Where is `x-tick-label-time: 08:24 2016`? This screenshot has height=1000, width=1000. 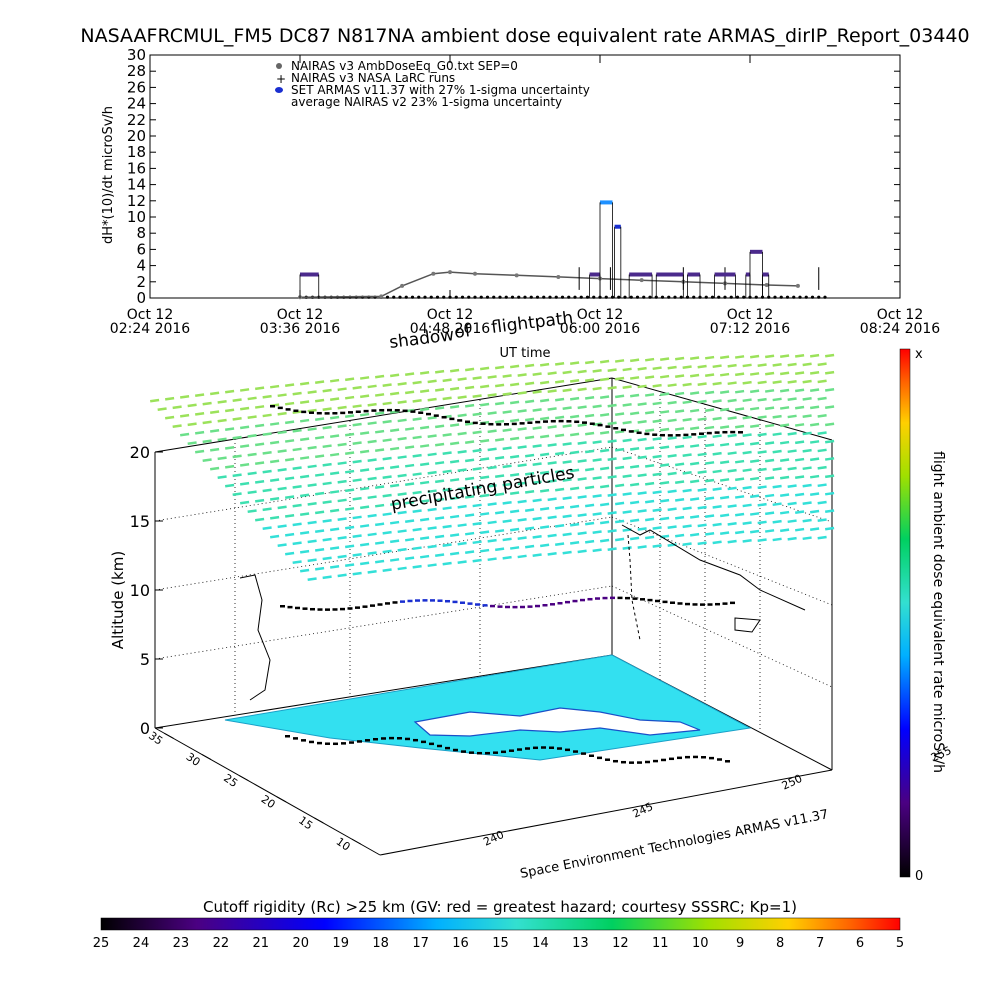
x-tick-label-time: 08:24 2016 is located at coordinates (900, 329).